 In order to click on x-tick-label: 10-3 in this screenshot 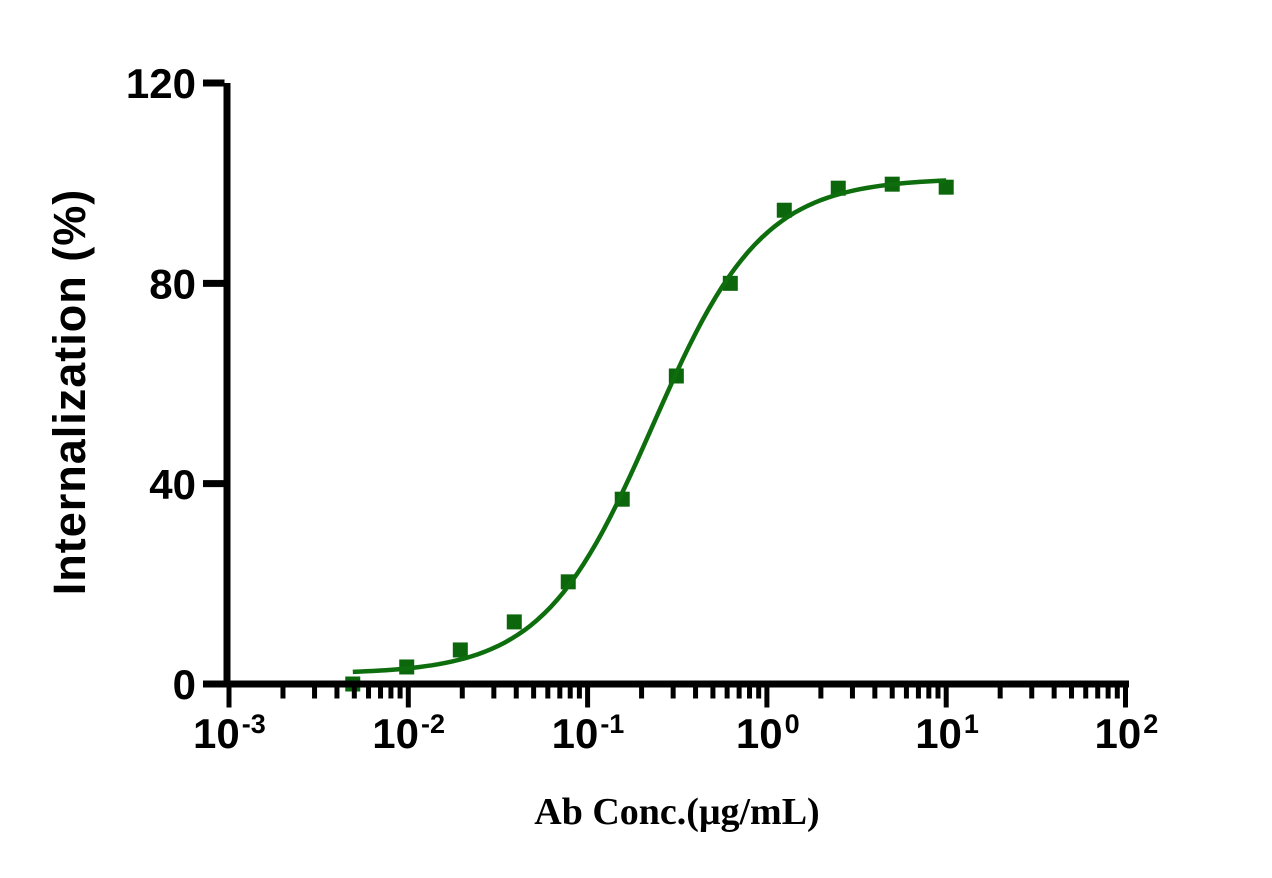, I will do `click(229, 733)`.